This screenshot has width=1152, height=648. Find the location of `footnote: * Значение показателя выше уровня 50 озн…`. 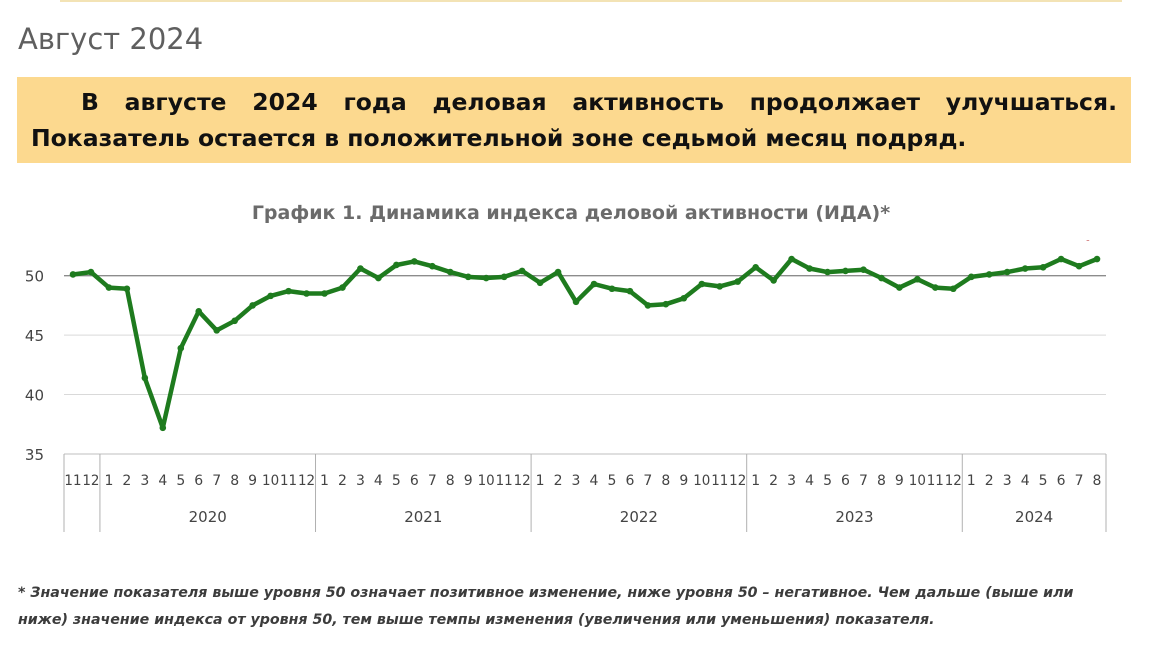

footnote: * Значение показателя выше уровня 50 озн… is located at coordinates (546, 606).